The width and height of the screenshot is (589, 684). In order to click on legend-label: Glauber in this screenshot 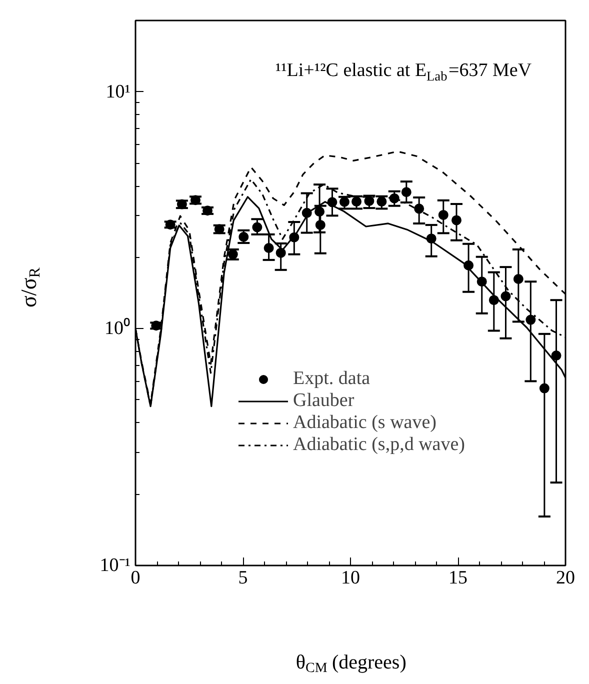, I will do `click(323, 401)`.